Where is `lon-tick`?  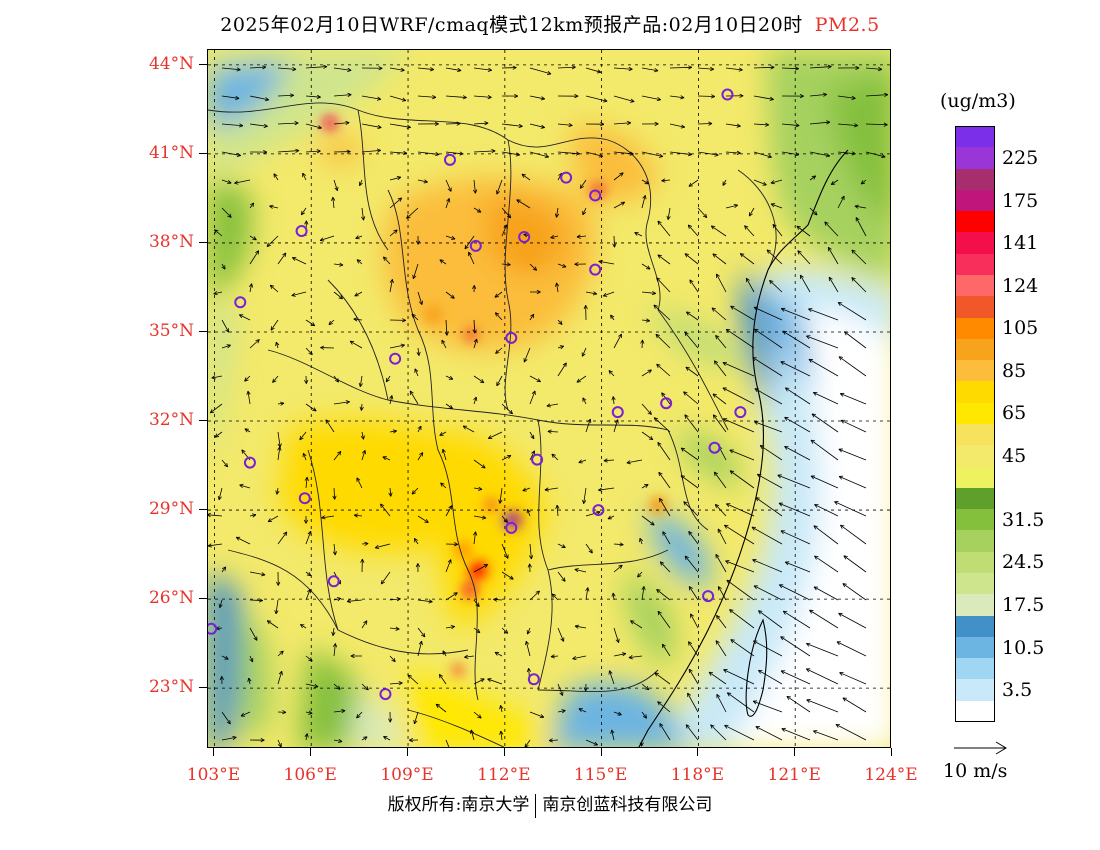 lon-tick is located at coordinates (891, 752).